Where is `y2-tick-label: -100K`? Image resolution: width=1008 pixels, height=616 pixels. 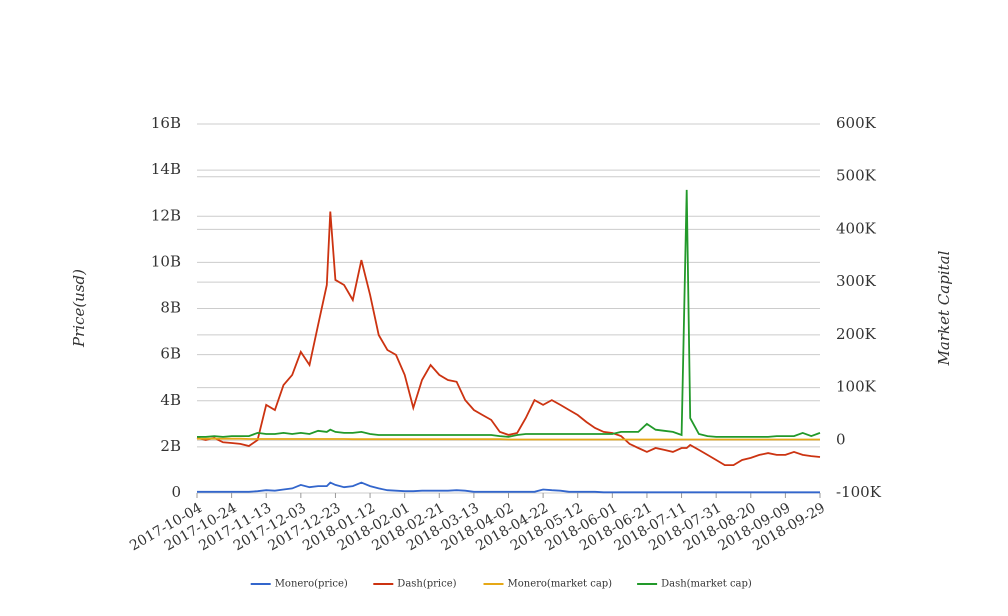
y2-tick-label: -100K is located at coordinates (859, 492).